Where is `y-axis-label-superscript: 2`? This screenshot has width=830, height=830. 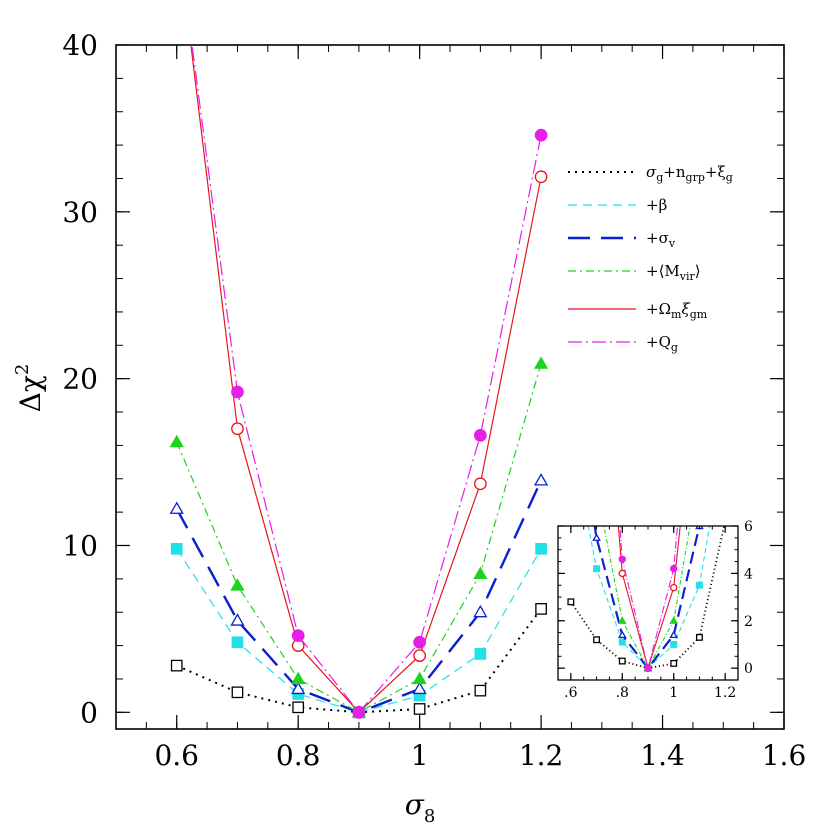 y-axis-label-superscript: 2 is located at coordinates (22, 369).